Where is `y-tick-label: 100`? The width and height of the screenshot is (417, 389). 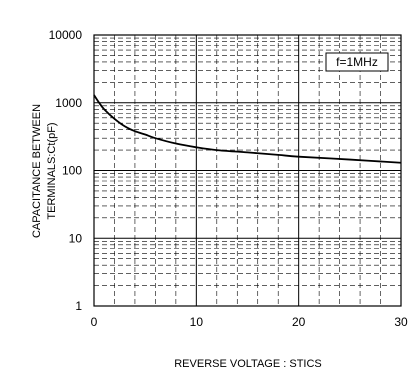 y-tick-label: 100 is located at coordinates (72, 171).